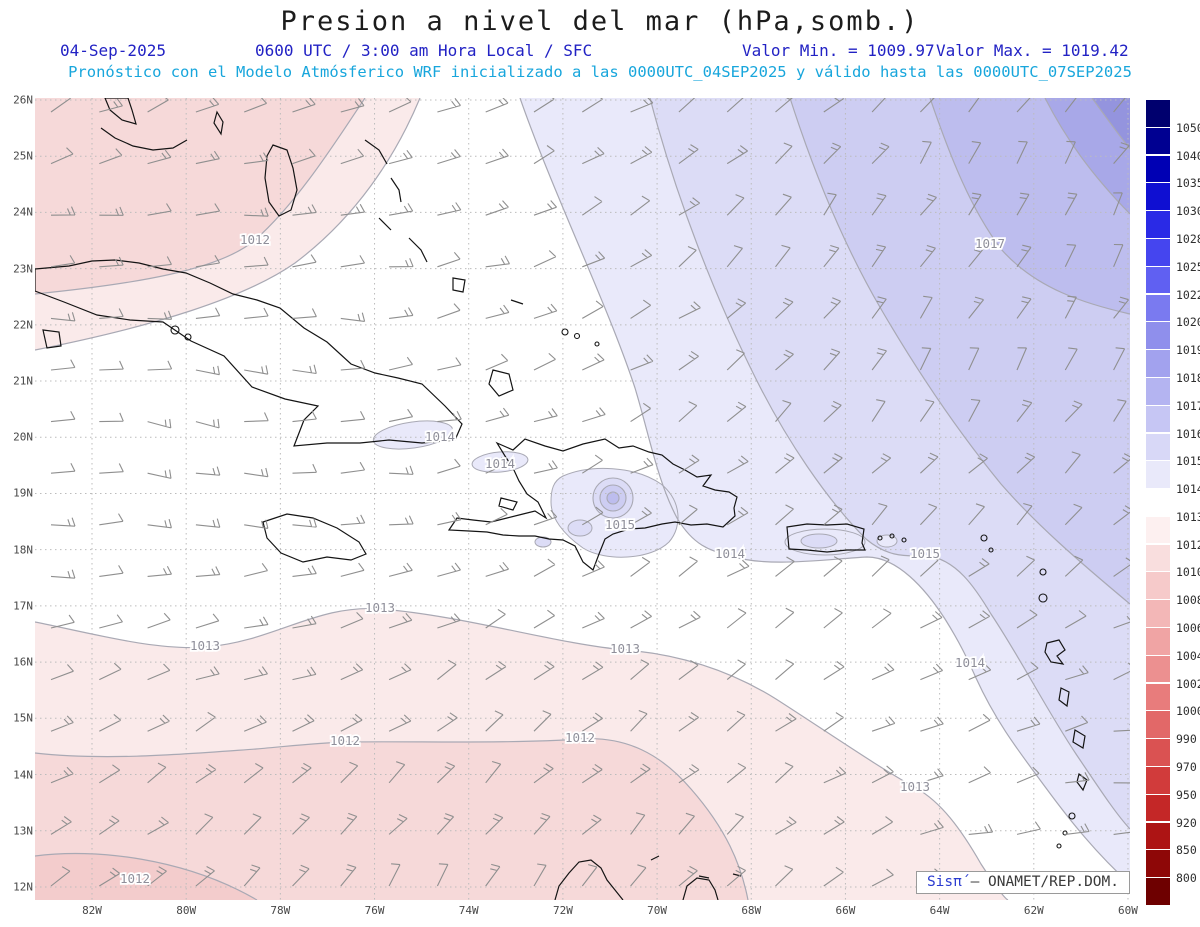  What do you see at coordinates (374, 910) in the screenshot?
I see `lon-label: 76W` at bounding box center [374, 910].